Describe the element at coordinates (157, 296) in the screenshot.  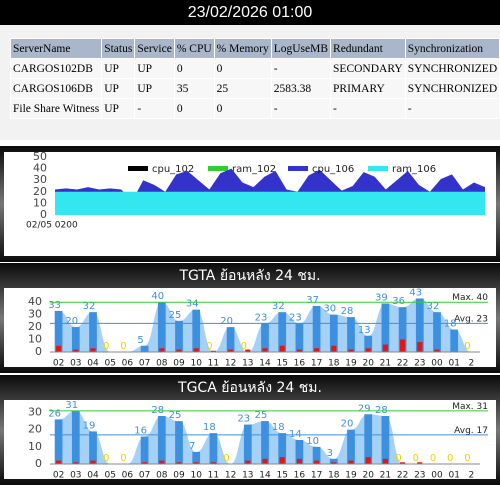
I see `value-label: 40` at that location.